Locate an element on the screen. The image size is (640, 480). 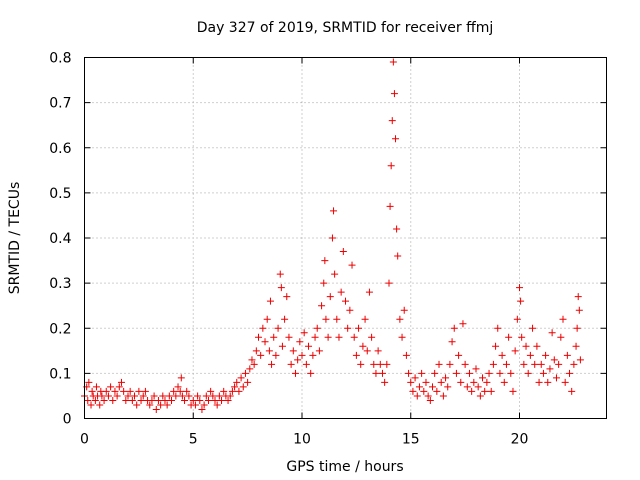
x-tick-label: 20 is located at coordinates (520, 440).